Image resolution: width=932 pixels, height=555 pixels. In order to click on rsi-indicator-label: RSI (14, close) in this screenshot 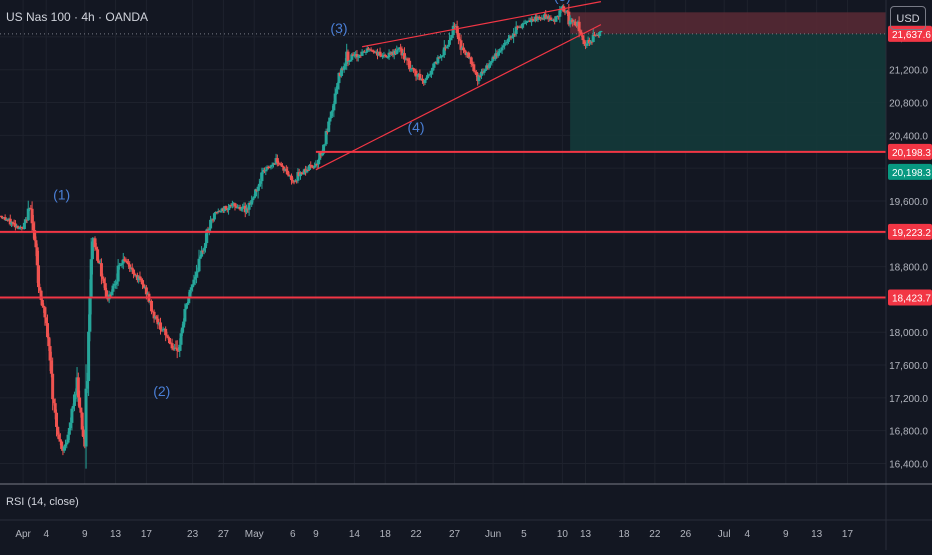, I will do `click(42, 502)`.